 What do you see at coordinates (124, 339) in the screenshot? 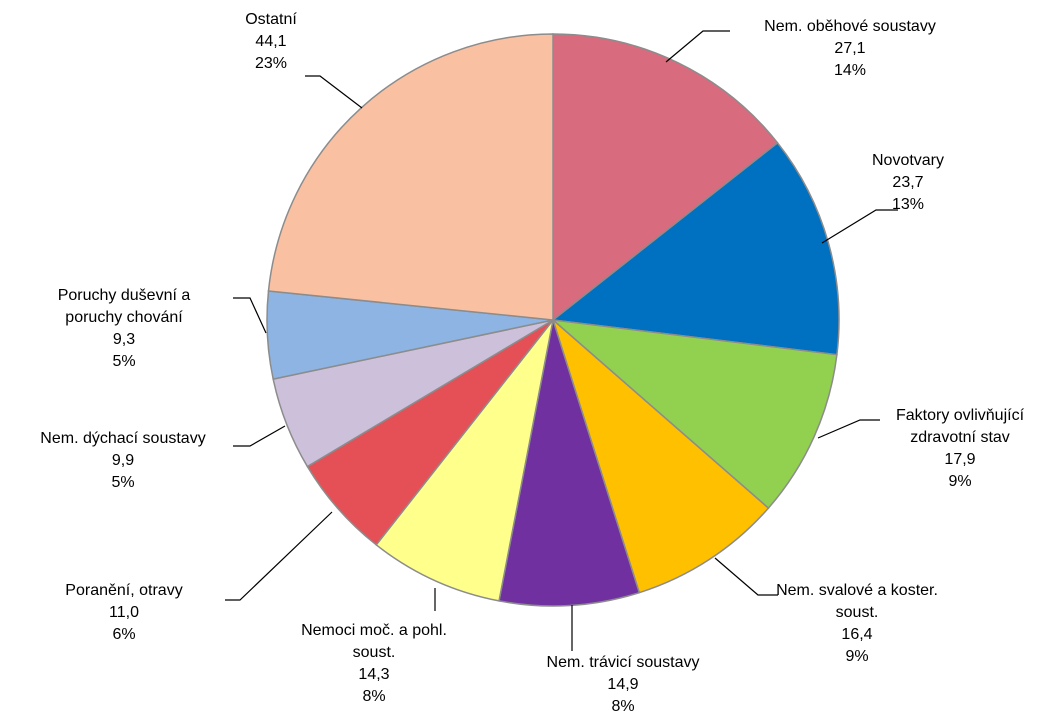
I see `slice-value-label: 9,3` at bounding box center [124, 339].